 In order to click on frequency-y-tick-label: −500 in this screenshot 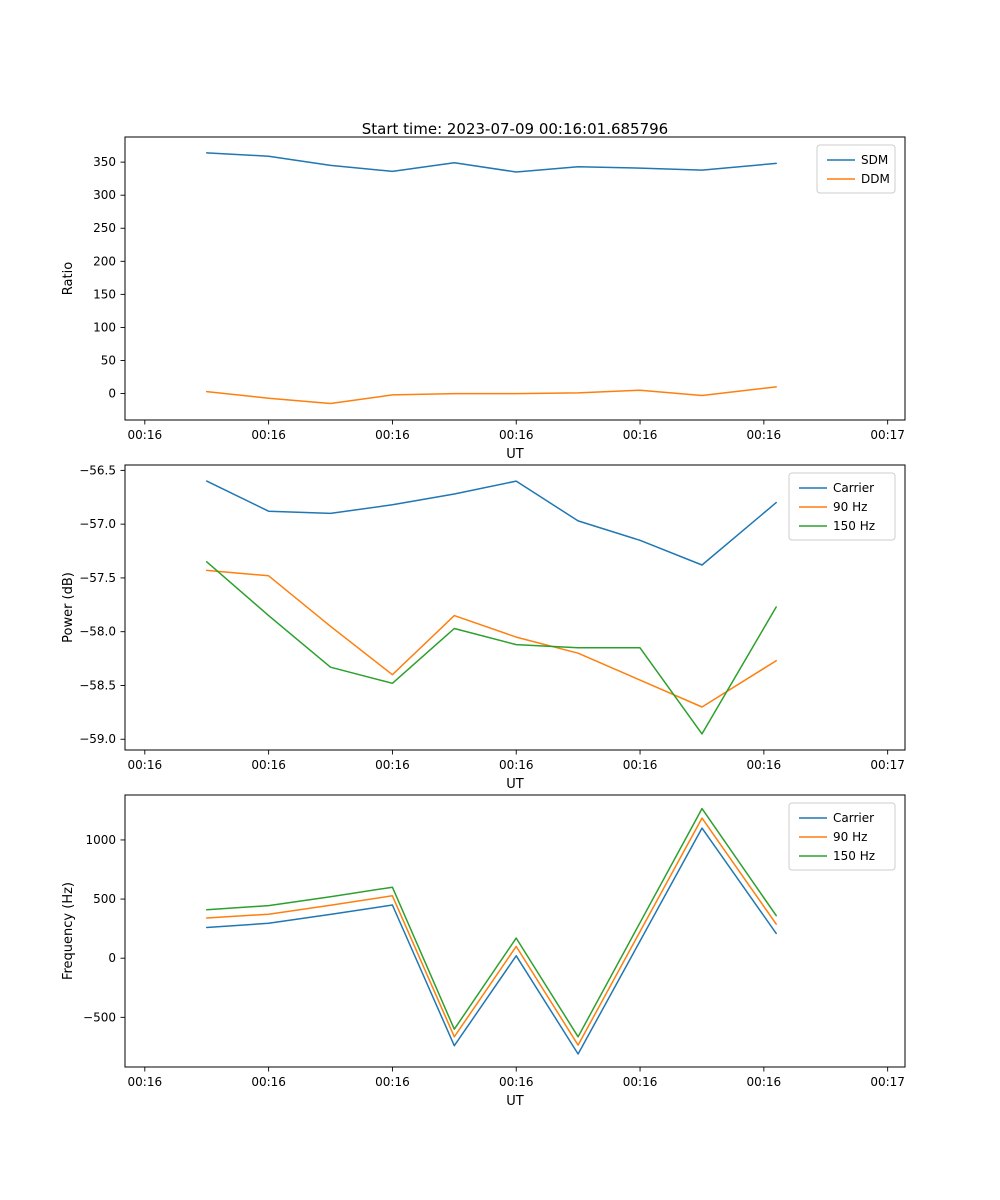, I will do `click(99, 1017)`.